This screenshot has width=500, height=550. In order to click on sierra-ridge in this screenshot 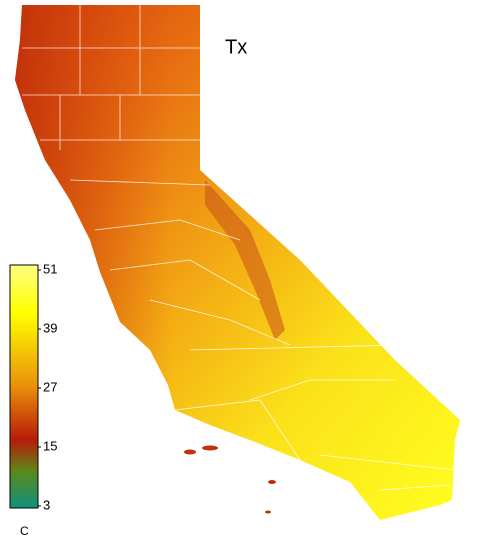, I will do `click(245, 260)`.